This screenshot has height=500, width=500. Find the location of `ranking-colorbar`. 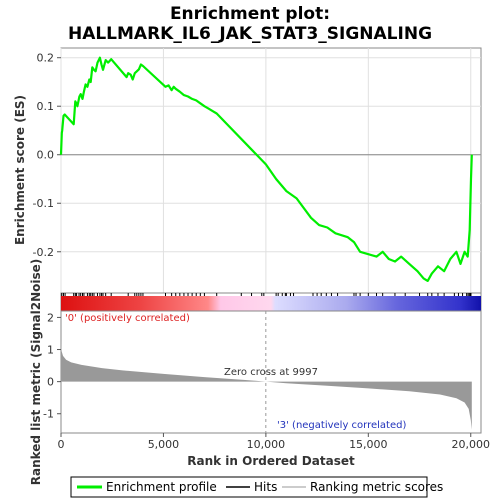

ranking-colorbar is located at coordinates (271, 303).